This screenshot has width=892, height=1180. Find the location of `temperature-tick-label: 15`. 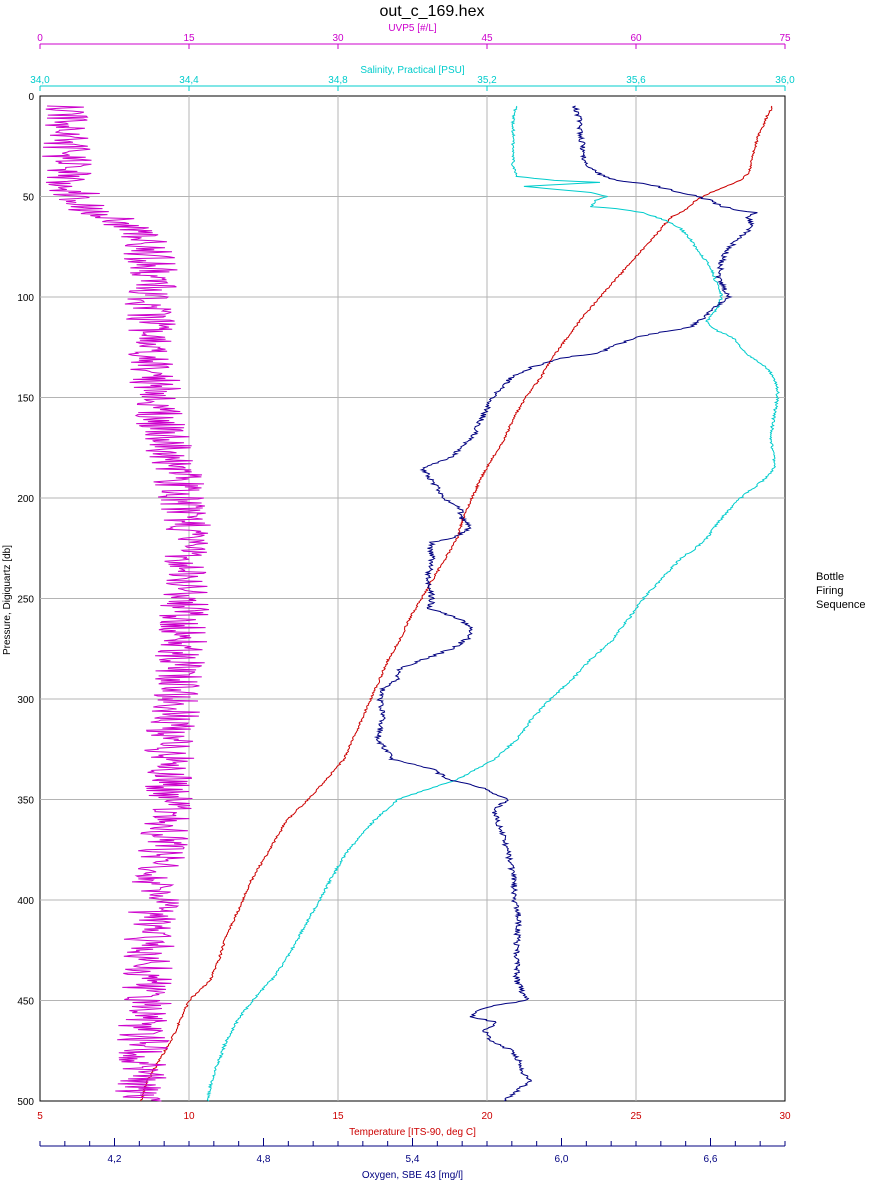

temperature-tick-label: 15 is located at coordinates (338, 1116).